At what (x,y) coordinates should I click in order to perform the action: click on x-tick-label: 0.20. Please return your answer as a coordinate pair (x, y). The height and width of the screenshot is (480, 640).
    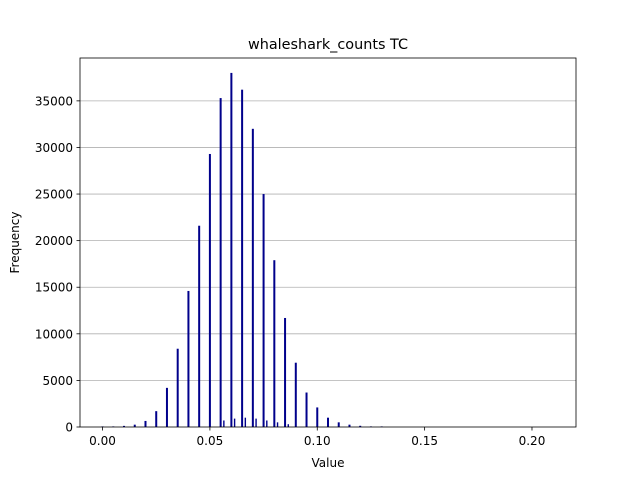
    Looking at the image, I should click on (532, 441).